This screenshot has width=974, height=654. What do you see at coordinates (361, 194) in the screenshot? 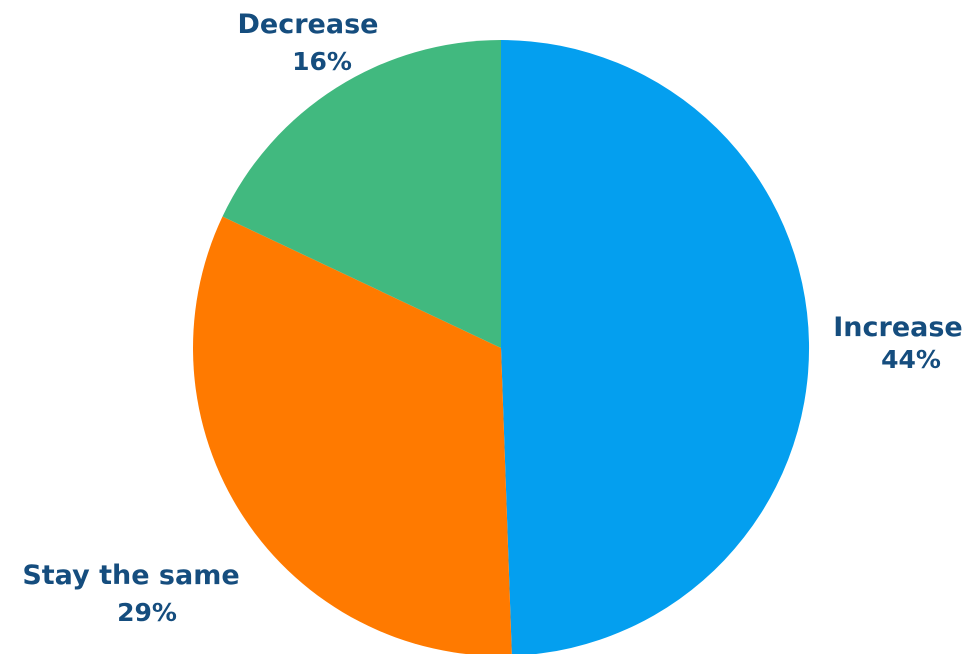
I see `pie-slice-decrease` at bounding box center [361, 194].